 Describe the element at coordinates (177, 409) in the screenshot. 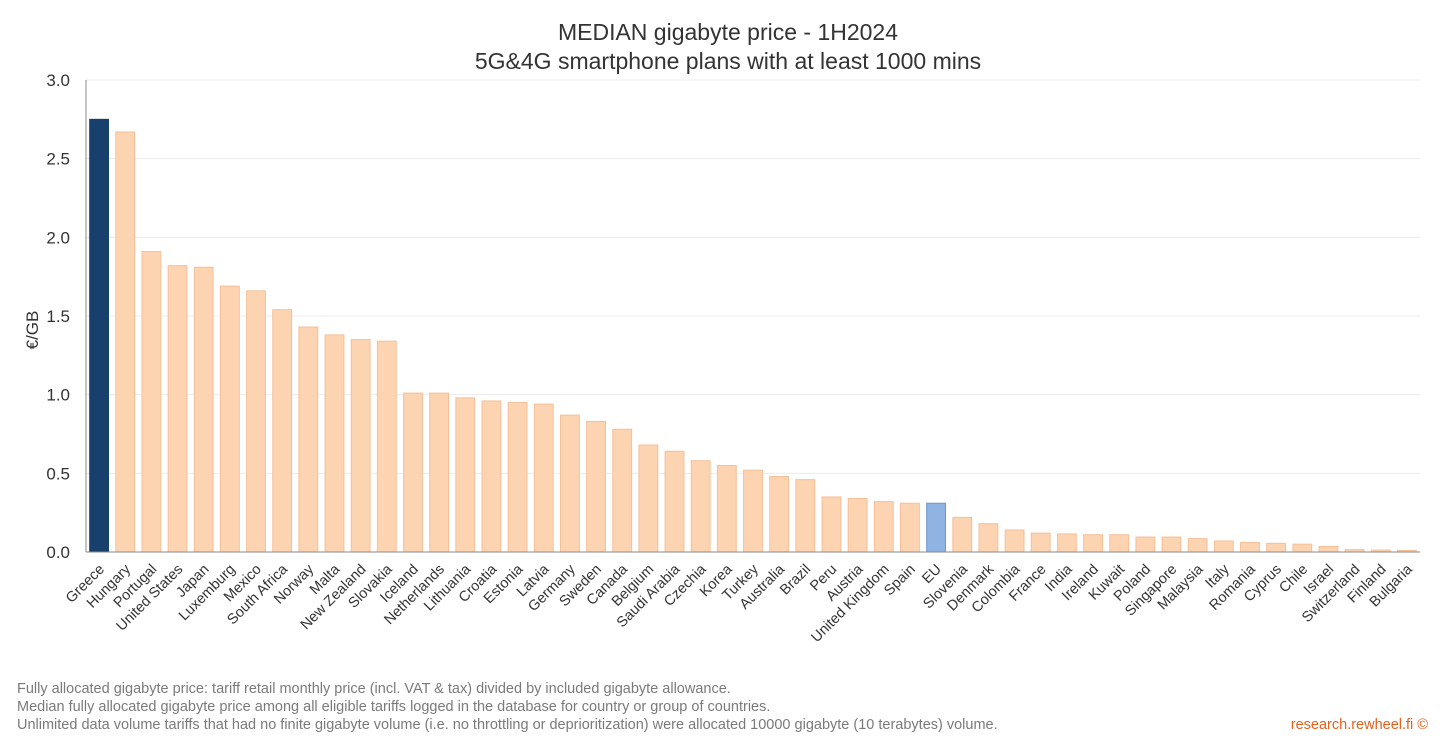

I see `bar-united-states` at that location.